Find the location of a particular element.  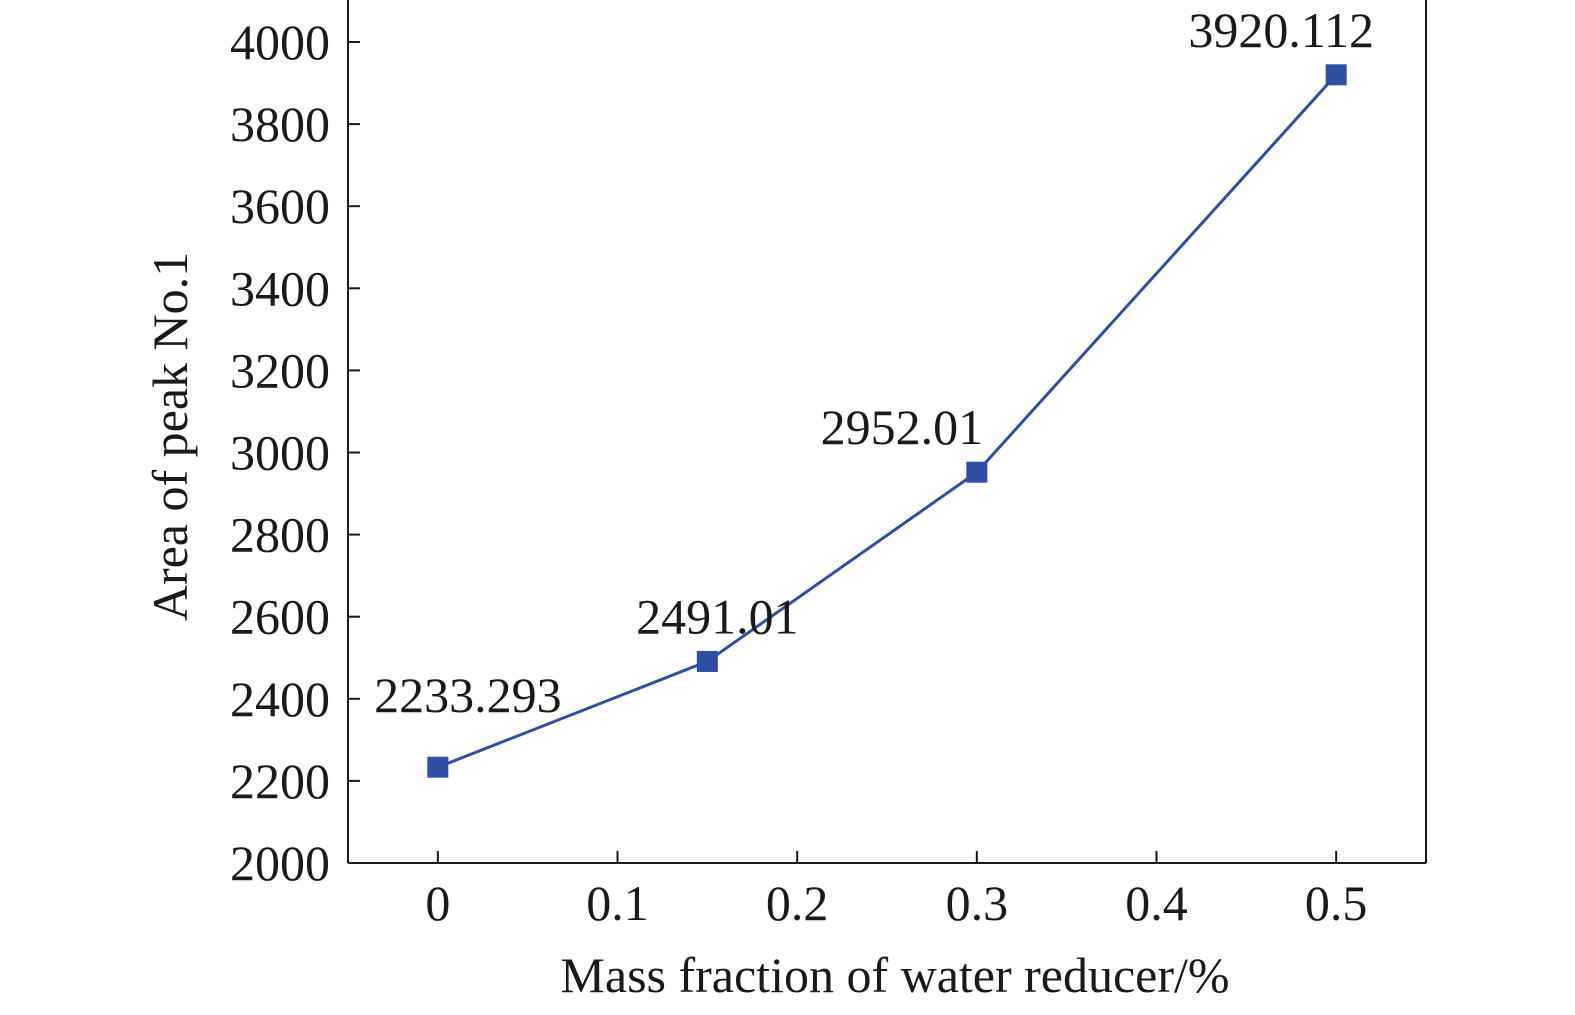

x-tick-label: 0.1 is located at coordinates (617, 903).